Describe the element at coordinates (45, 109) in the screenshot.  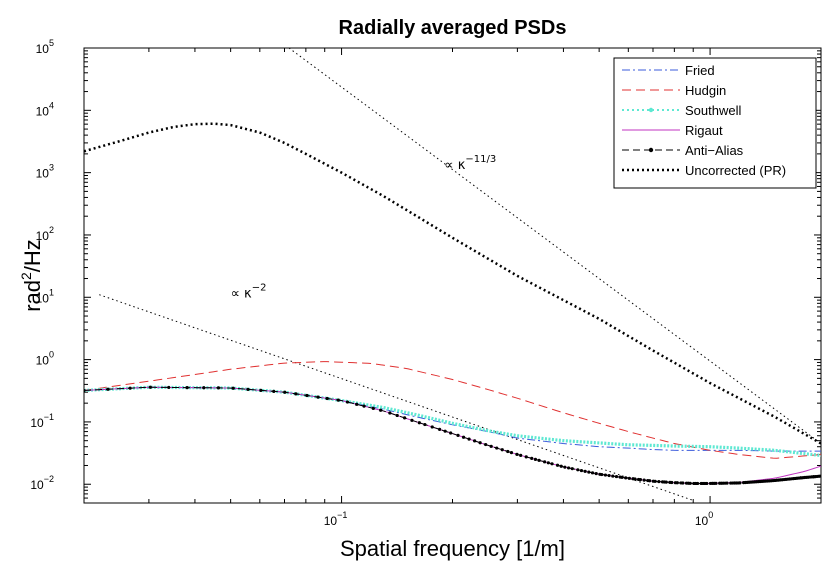
I see `y-tick-label: 10⁴` at that location.